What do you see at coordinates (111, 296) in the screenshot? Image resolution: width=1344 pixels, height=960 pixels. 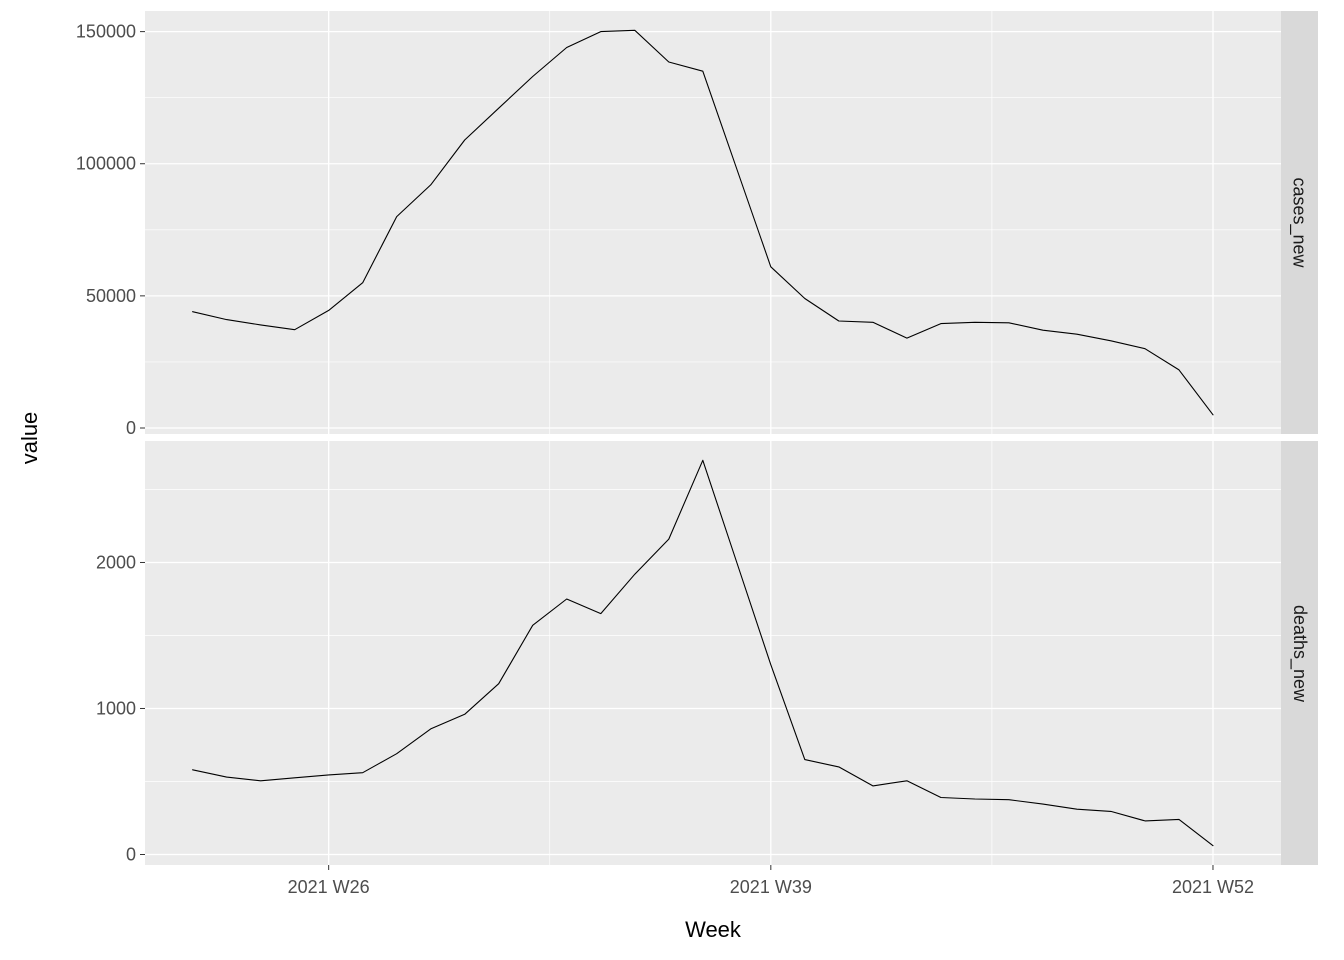 I see `svg-text: 50000` at bounding box center [111, 296].